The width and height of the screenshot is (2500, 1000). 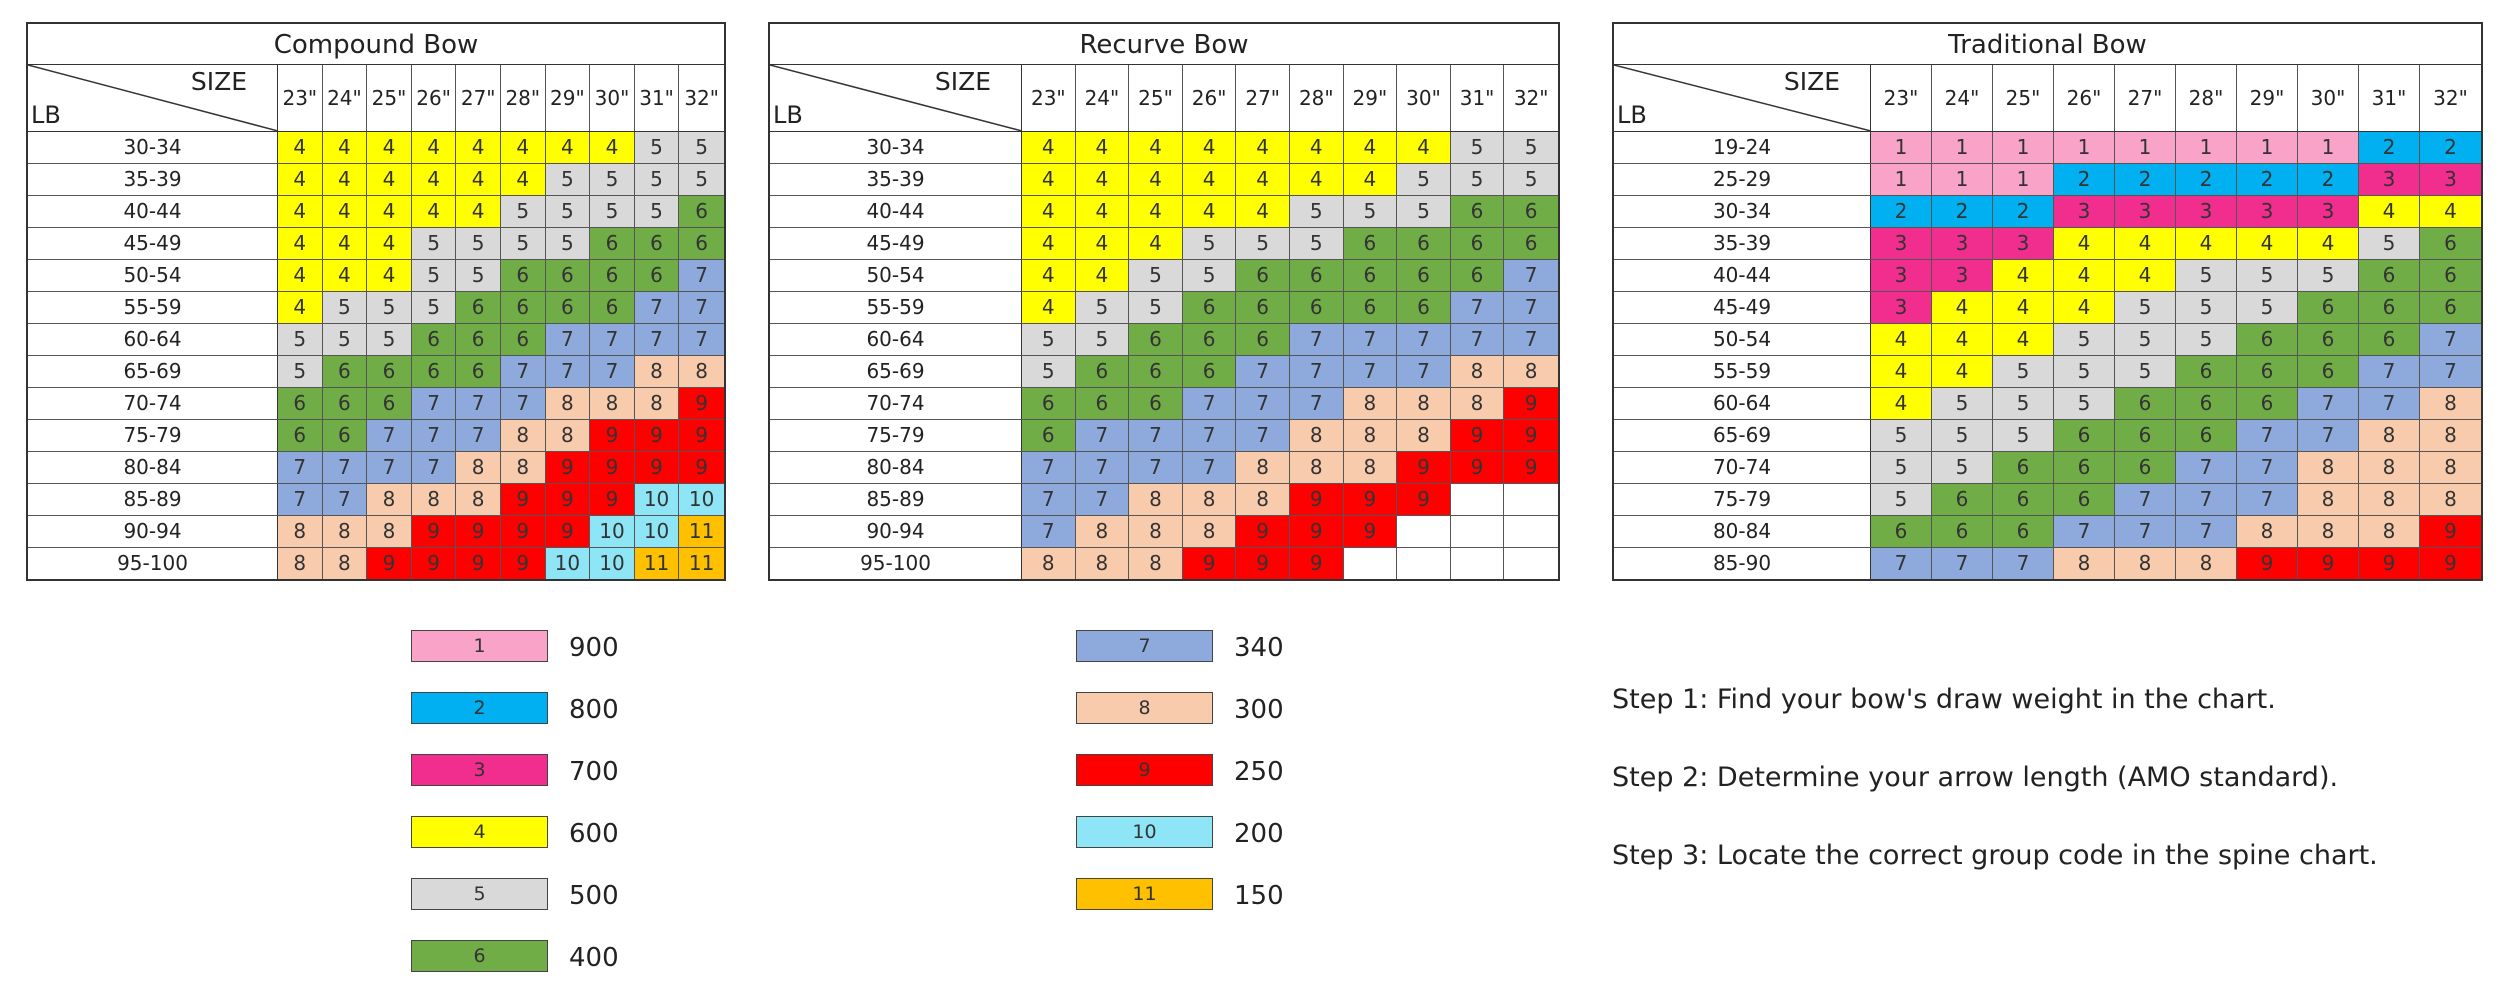 I want to click on row-label: 60-64, so click(x=153, y=339).